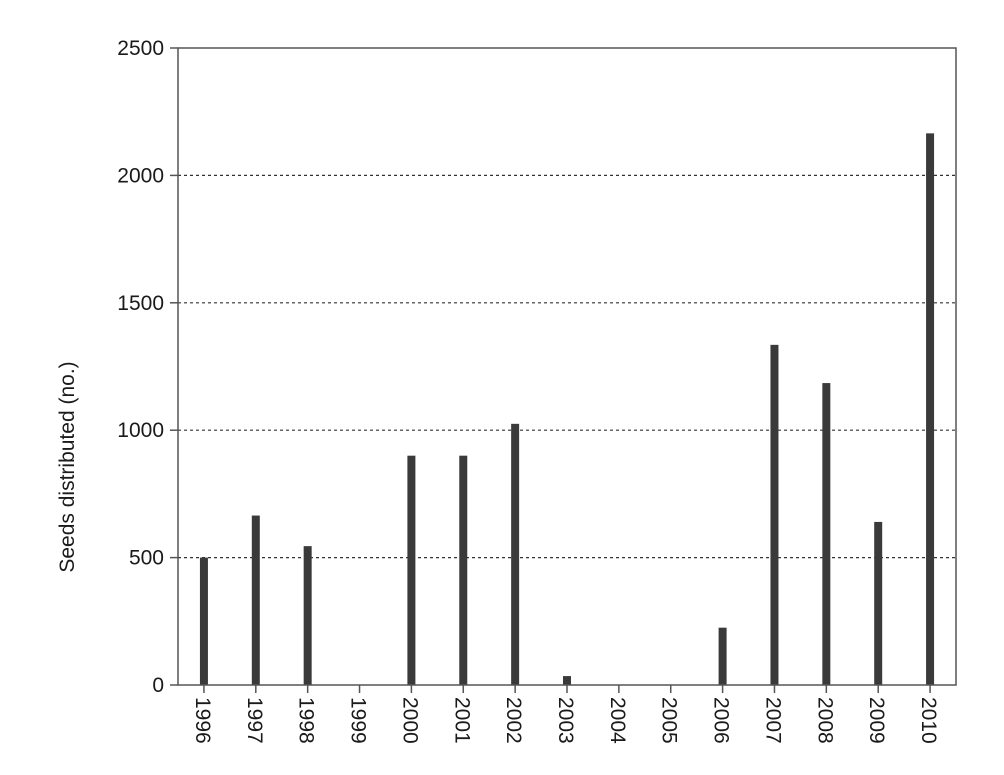  Describe the element at coordinates (140, 48) in the screenshot. I see `y-tick-label: 2500` at that location.